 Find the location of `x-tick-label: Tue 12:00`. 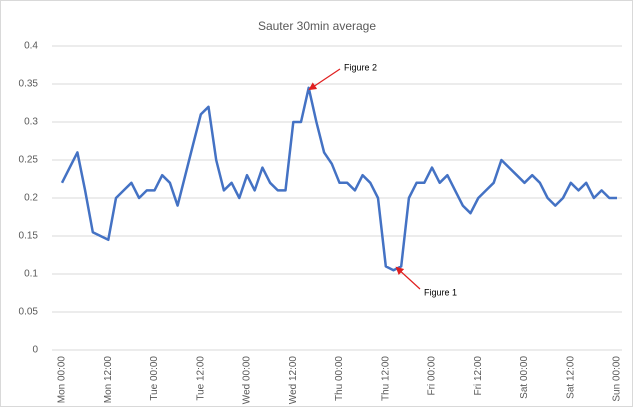

x-tick-label: Tue 12:00 is located at coordinates (200, 378).